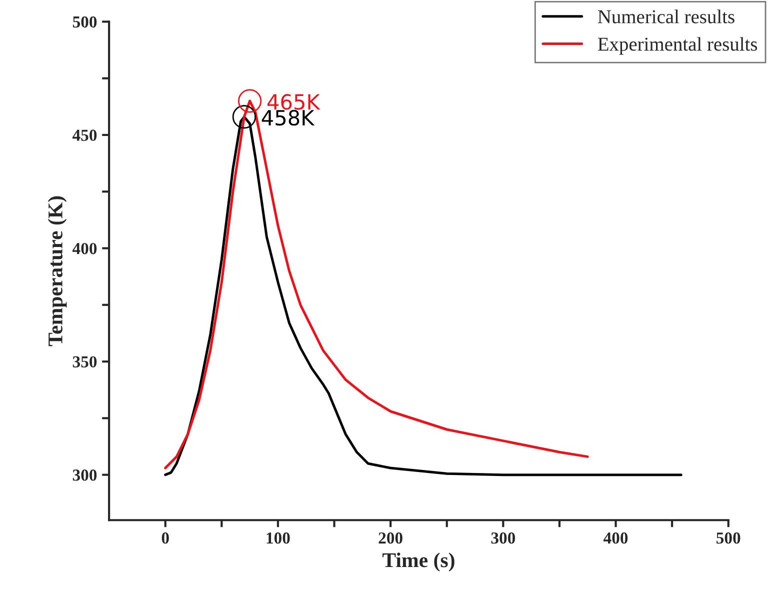 The height and width of the screenshot is (602, 779). What do you see at coordinates (728, 538) in the screenshot?
I see `x-tick-label: 500` at bounding box center [728, 538].